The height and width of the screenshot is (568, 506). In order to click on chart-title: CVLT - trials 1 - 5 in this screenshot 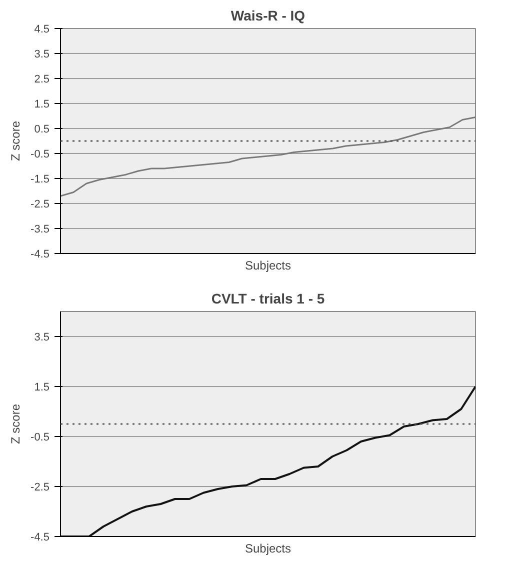, I will do `click(268, 298)`.